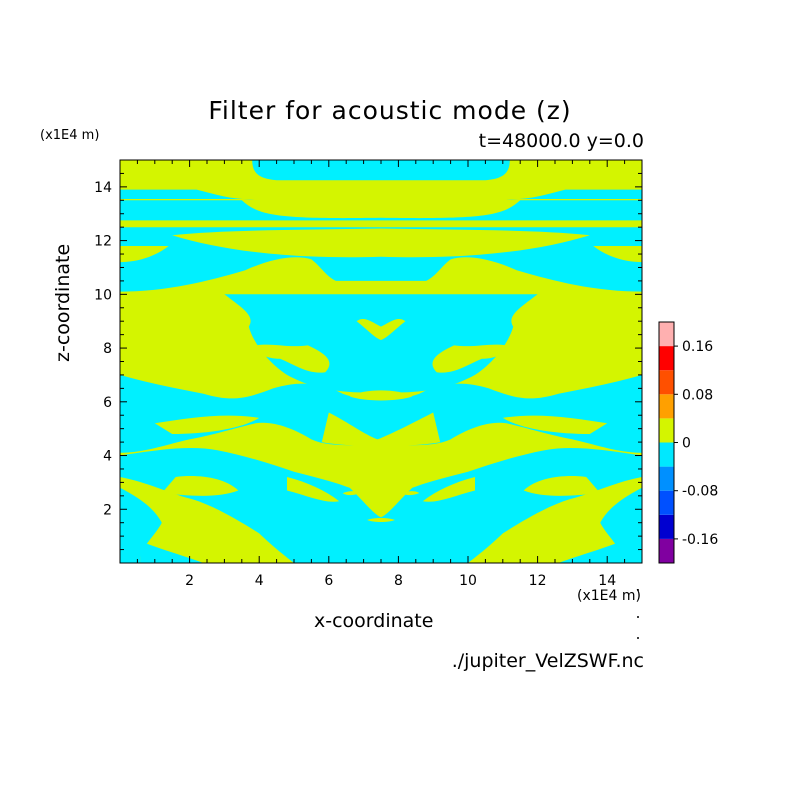 The width and height of the screenshot is (804, 804). What do you see at coordinates (107, 510) in the screenshot?
I see `y-tick-label: 2` at bounding box center [107, 510].